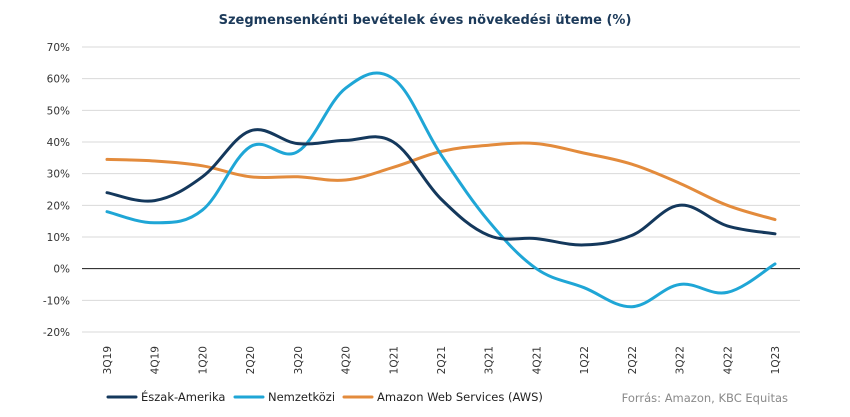 Image resolution: width=850 pixels, height=417 pixels. What do you see at coordinates (301, 397) in the screenshot?
I see `legend-label: Nemzetközi` at bounding box center [301, 397].